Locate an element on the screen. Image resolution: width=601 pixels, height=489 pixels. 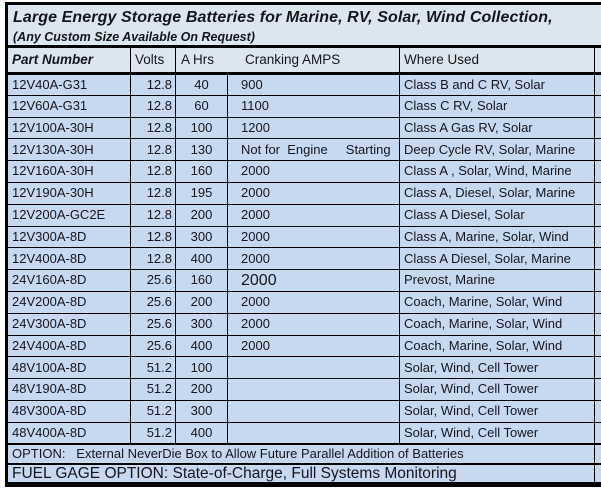
part-number-cell: 48V100A-8D is located at coordinates (68, 368).